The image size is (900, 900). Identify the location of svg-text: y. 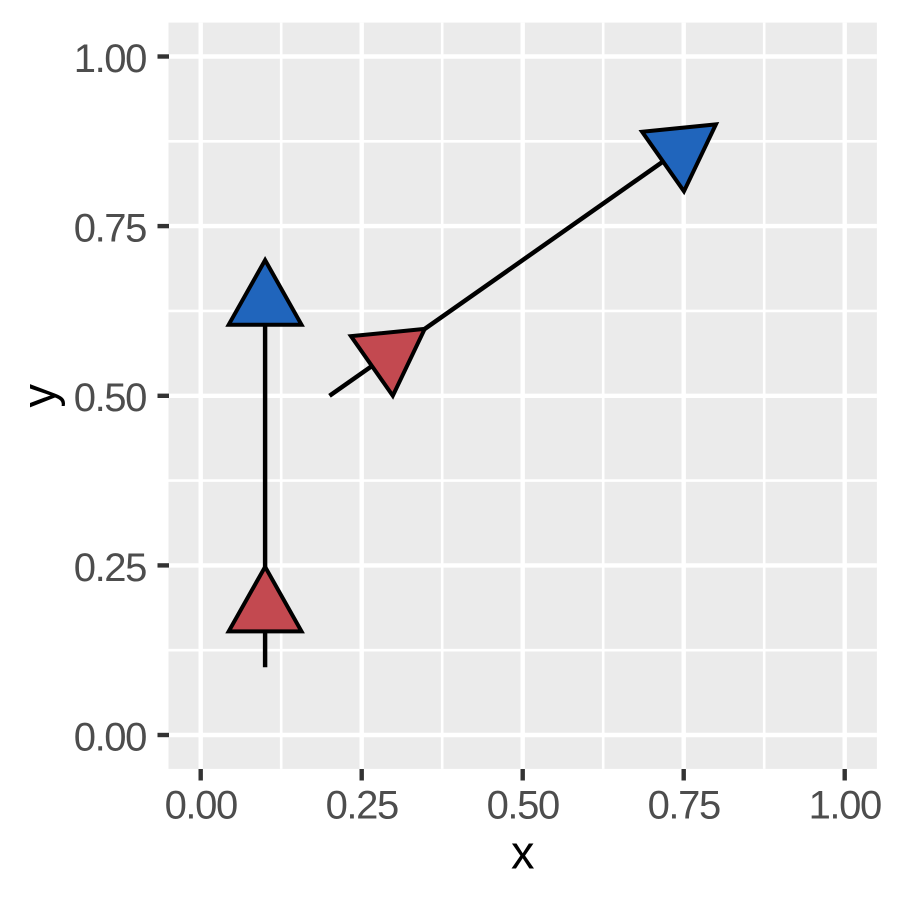
(38, 396).